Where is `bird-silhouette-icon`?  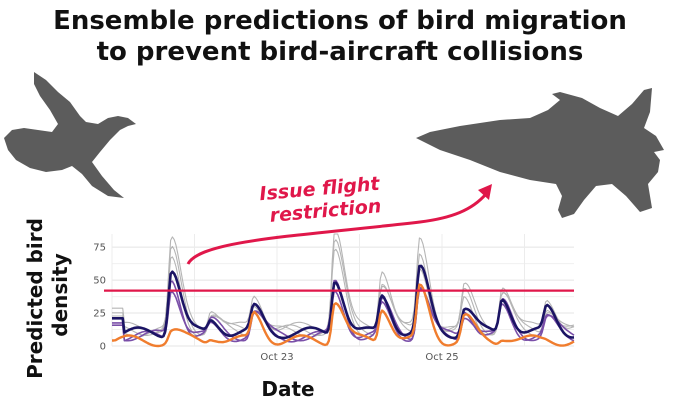
bird-silhouette-icon is located at coordinates (70, 135).